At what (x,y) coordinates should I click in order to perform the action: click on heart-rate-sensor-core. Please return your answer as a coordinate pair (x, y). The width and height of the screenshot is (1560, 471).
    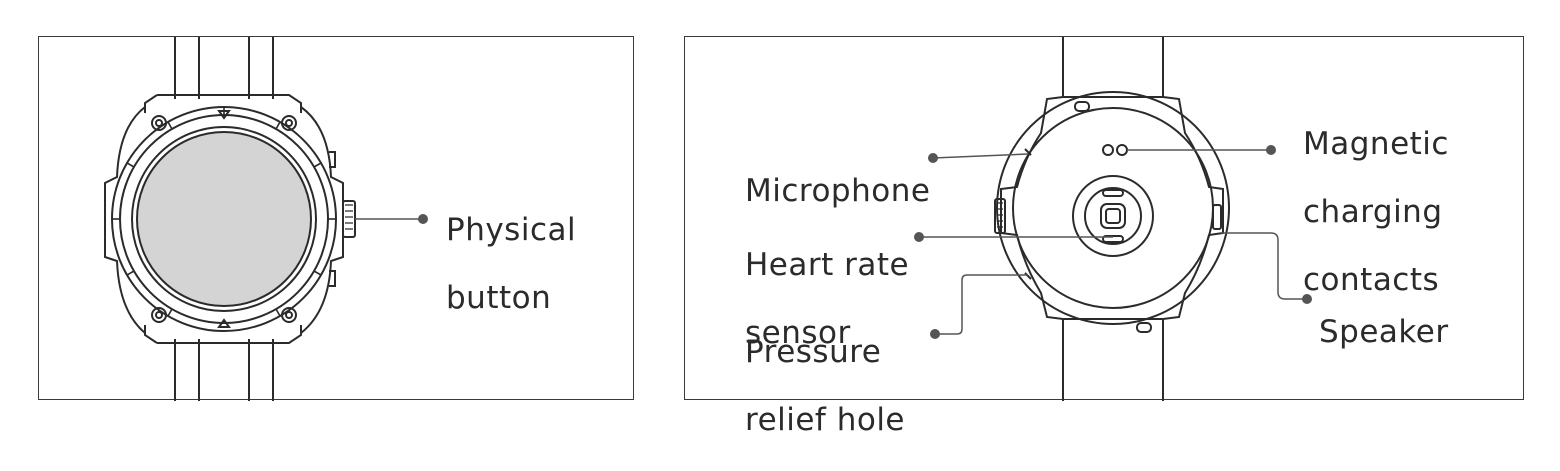
    Looking at the image, I should click on (1113, 216).